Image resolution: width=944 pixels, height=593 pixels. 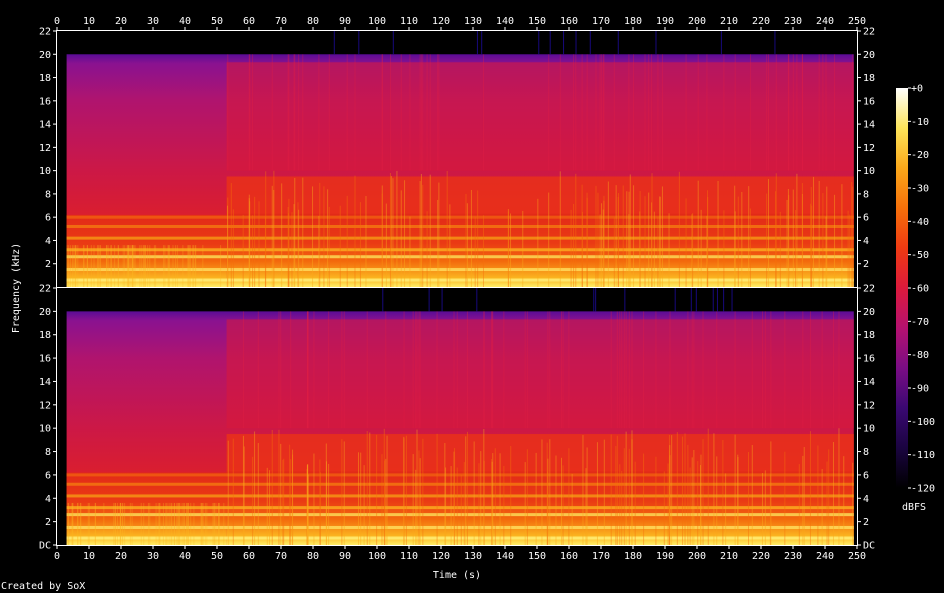 I want to click on y-tick-label-right: 6, so click(x=866, y=218).